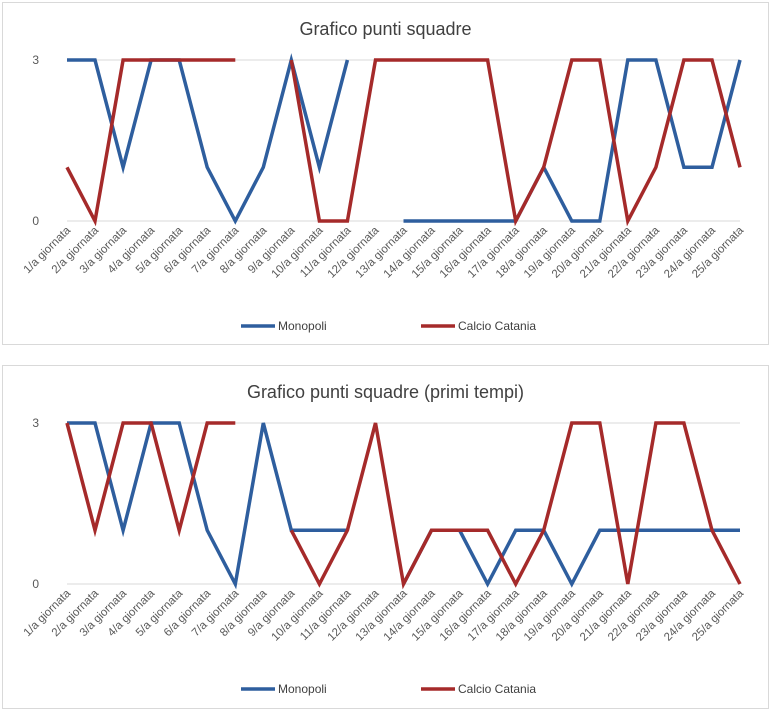 The height and width of the screenshot is (711, 772). I want to click on chart-title: Grafico punti squadre (primi tempi), so click(385, 392).